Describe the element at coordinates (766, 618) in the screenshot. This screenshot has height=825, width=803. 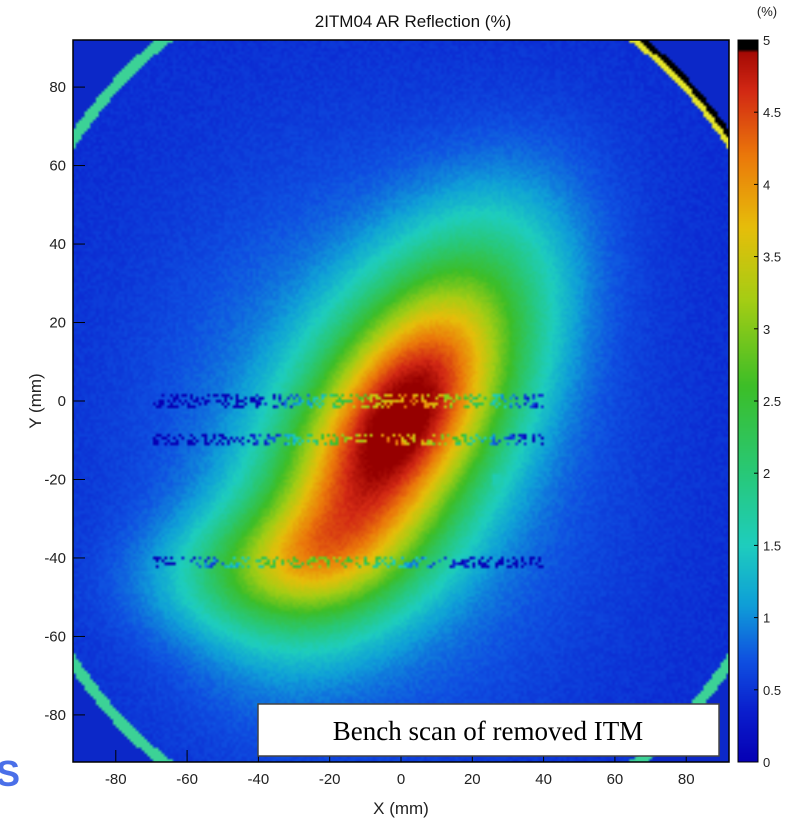
I see `colorbar-tick-label: 1` at that location.